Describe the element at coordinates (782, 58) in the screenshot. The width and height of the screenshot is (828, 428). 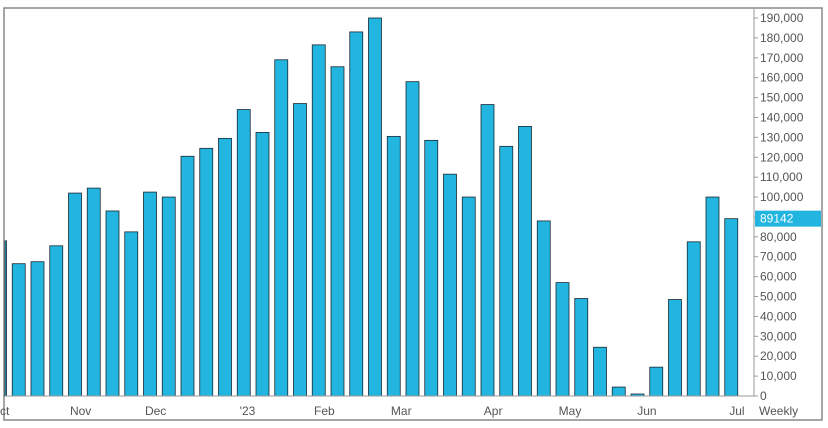
I see `y-tick-label: 170,000` at that location.